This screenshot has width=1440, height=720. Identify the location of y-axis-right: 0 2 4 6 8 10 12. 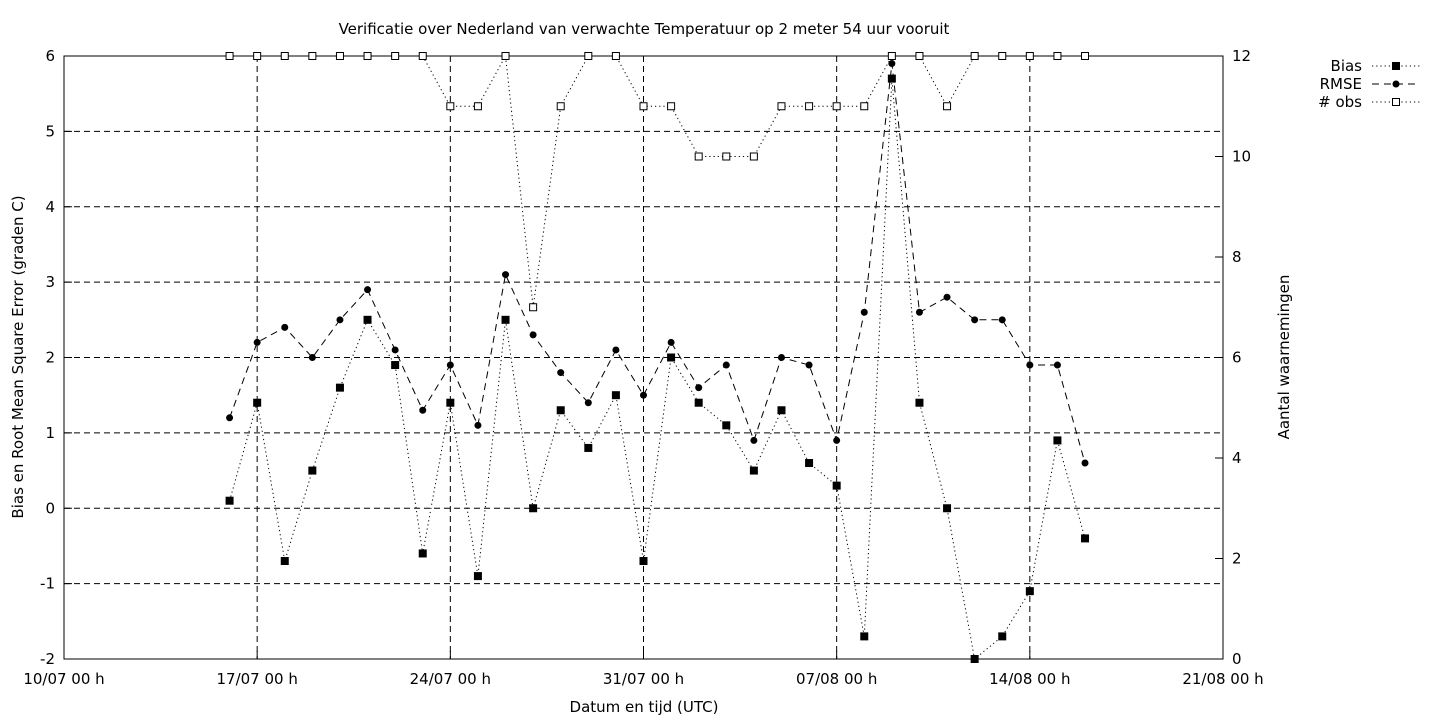
(1233, 357).